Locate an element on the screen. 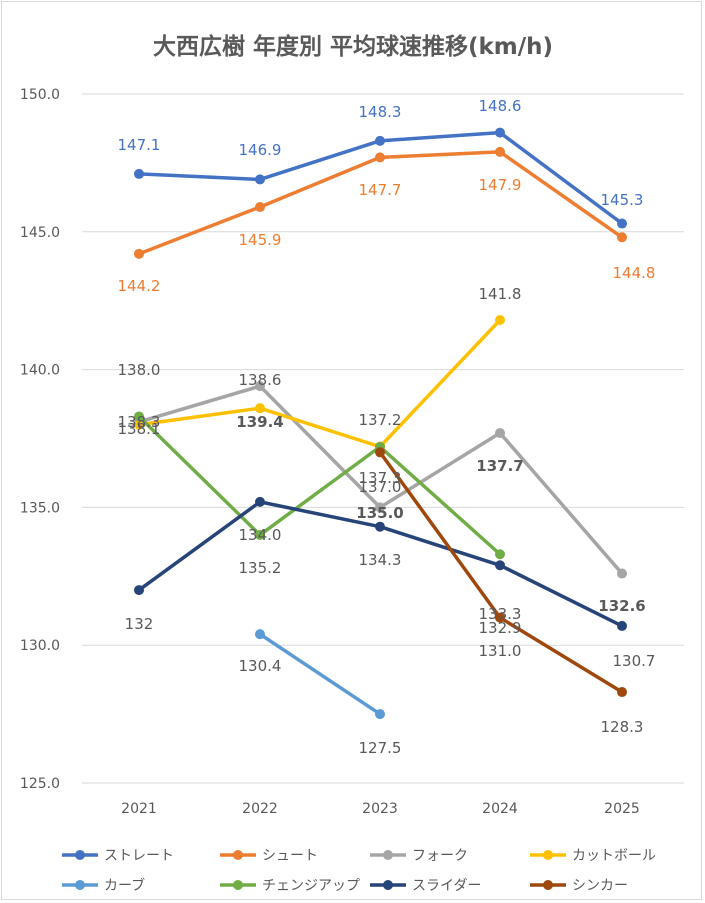  data-label: 134.3 is located at coordinates (380, 560).